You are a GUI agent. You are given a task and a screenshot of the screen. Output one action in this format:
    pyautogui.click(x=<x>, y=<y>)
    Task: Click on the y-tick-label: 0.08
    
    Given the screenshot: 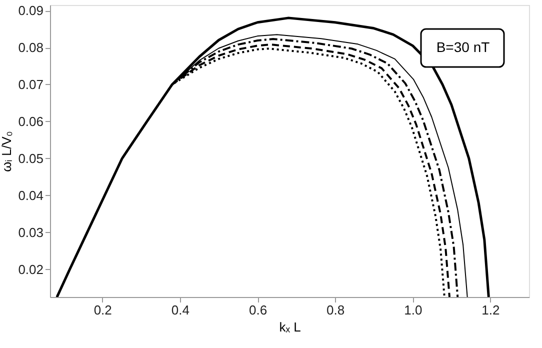 What is the action you would take?
    pyautogui.click(x=31, y=48)
    